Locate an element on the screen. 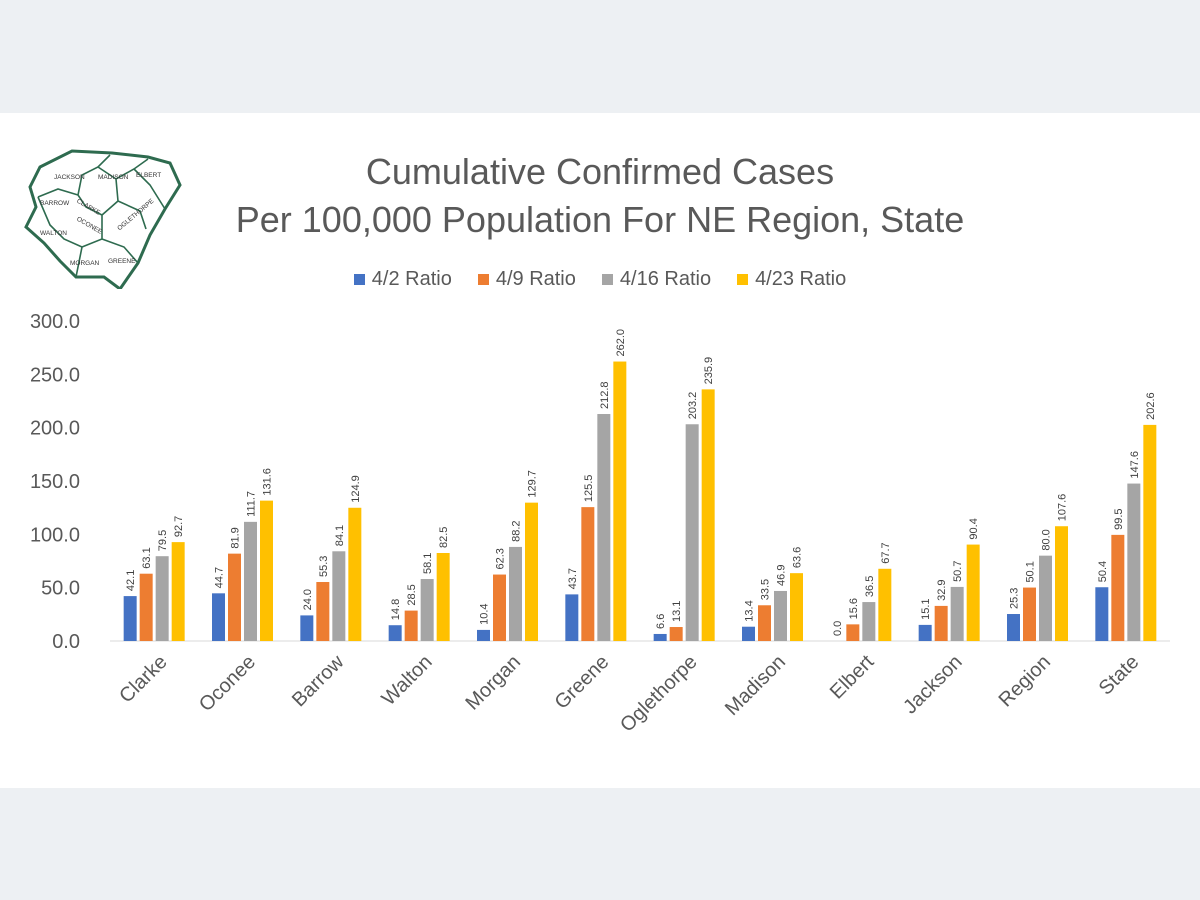  y-tick-label: 150.0 is located at coordinates (55, 482).